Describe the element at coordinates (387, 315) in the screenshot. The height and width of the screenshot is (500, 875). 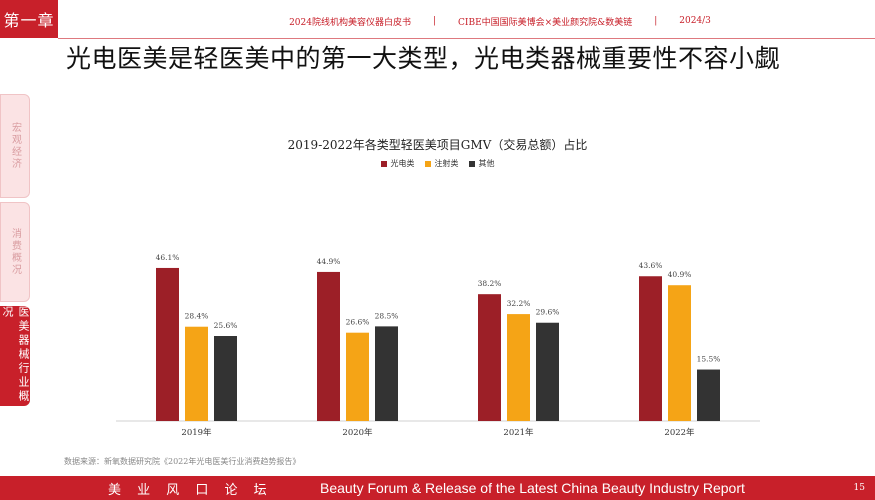
I see `data-label: 28.5%` at that location.